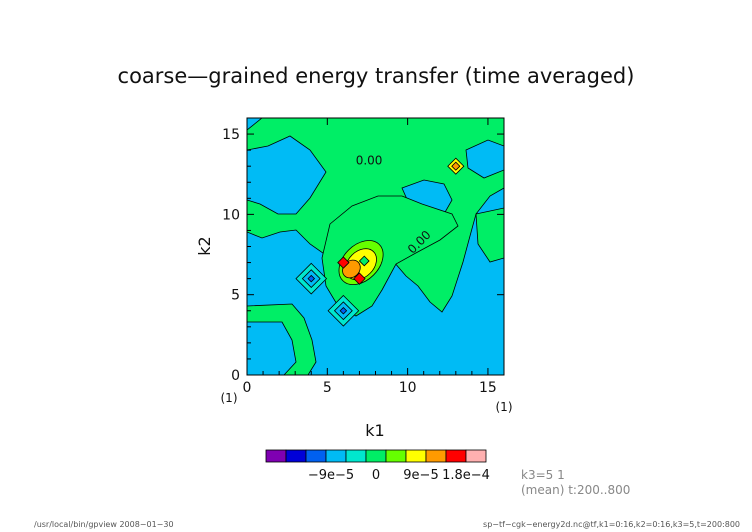 This screenshot has width=752, height=532. I want to click on x-axis-label: k1, so click(374, 430).